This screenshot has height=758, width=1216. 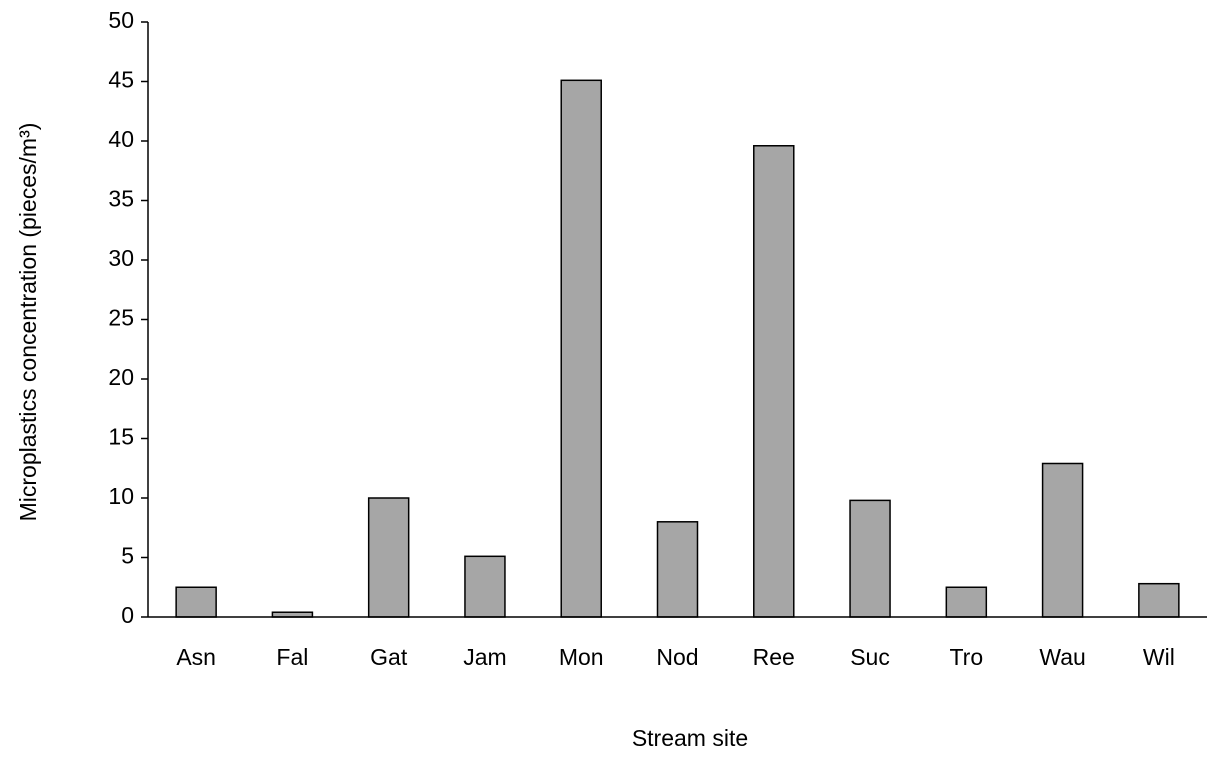 I want to click on y-tick-label: 45, so click(x=121, y=80).